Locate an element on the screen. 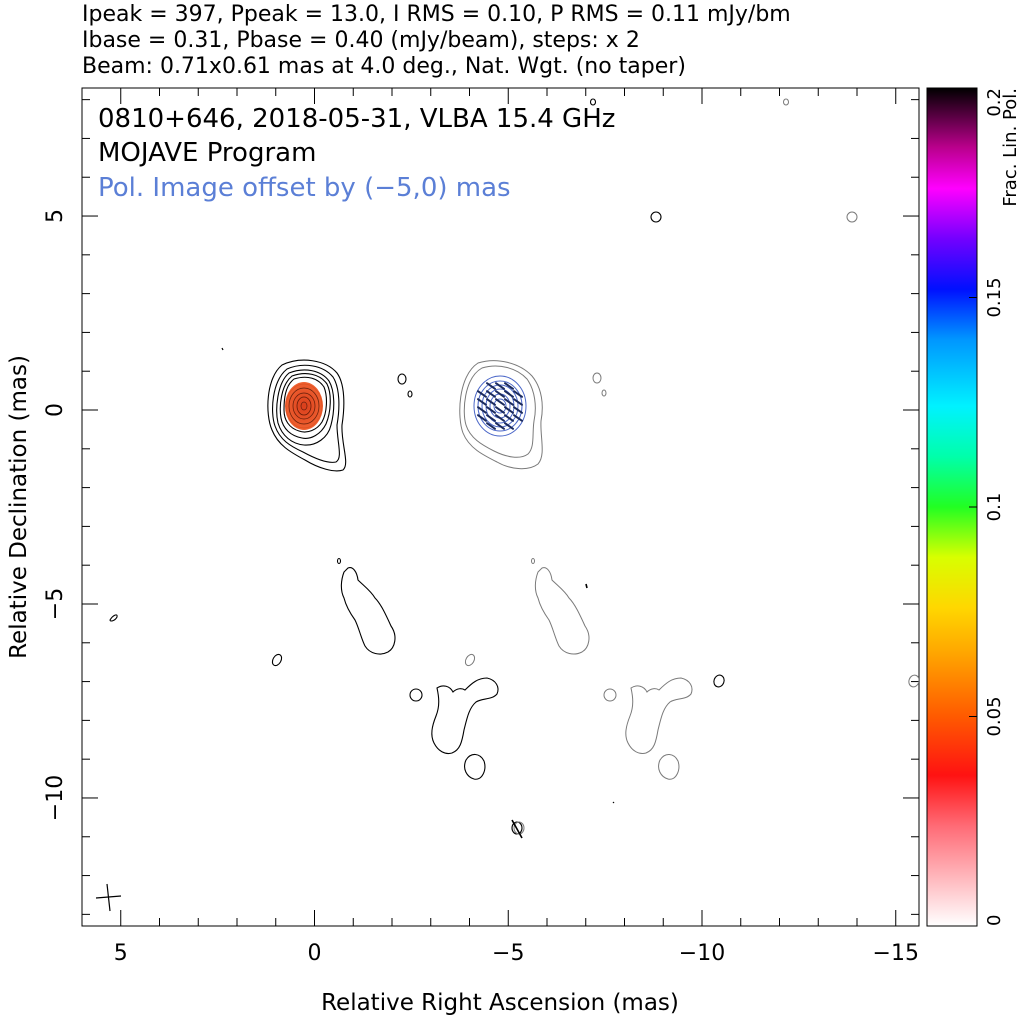 The image size is (1027, 1020). pol-outer-contour is located at coordinates (501, 415).